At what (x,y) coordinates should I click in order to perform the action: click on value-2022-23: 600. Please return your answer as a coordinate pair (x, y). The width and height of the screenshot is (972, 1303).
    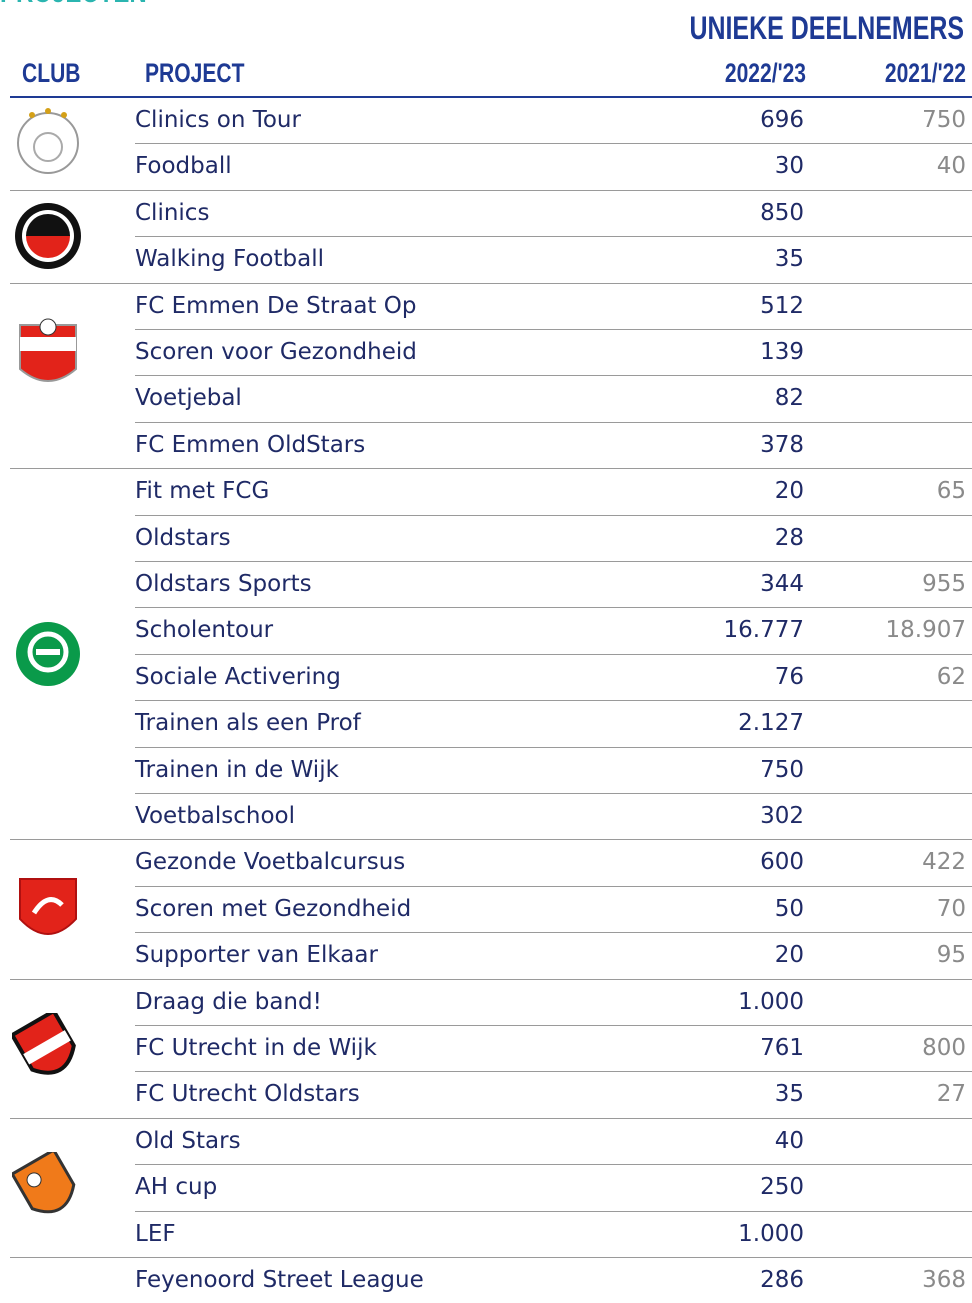
    Looking at the image, I should click on (782, 862).